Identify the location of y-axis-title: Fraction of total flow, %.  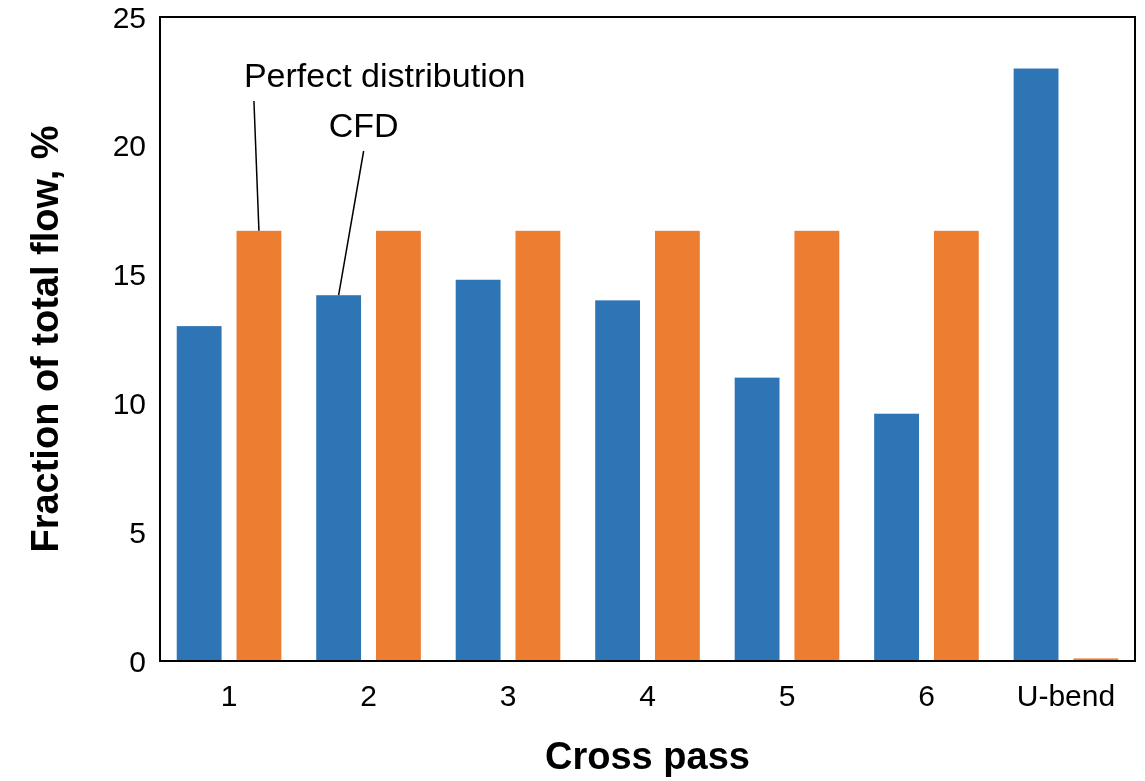
(45, 339).